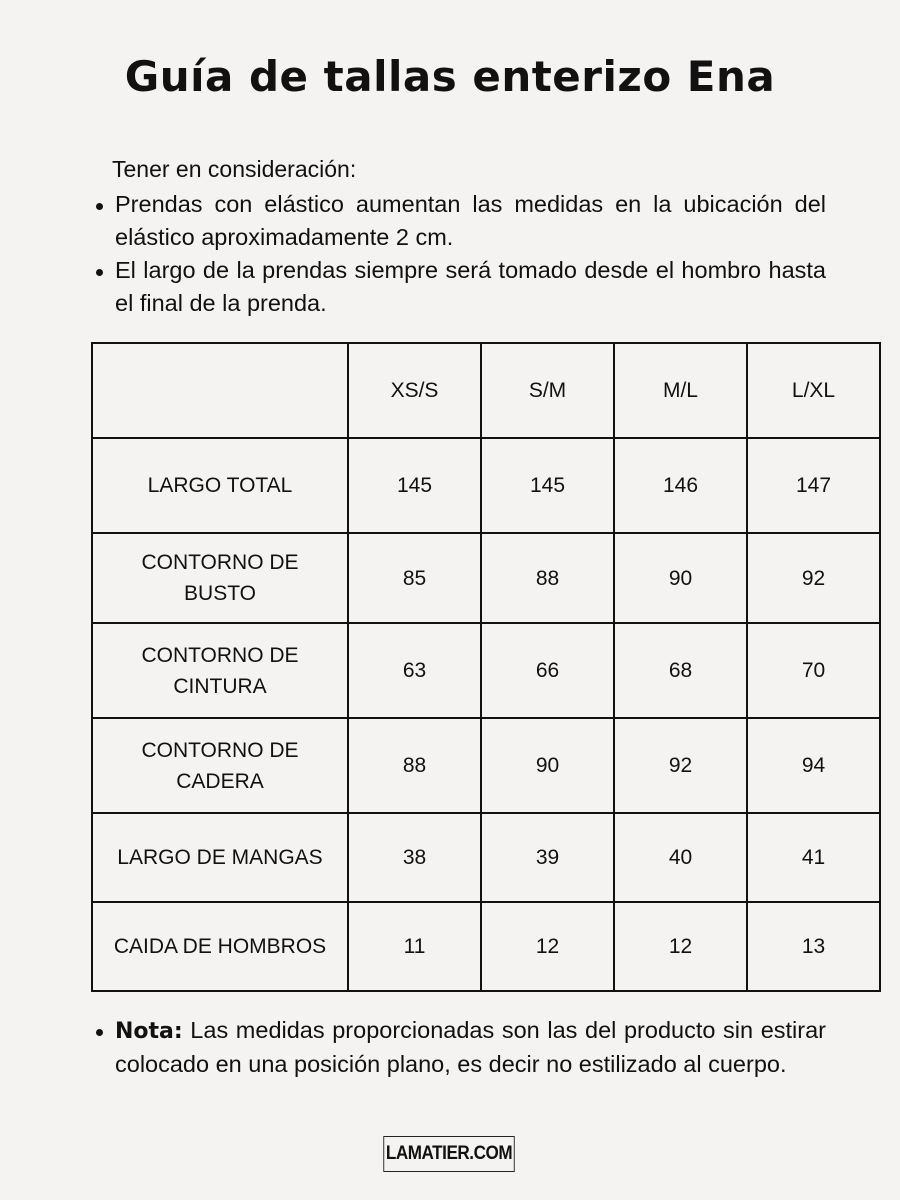 Image resolution: width=900 pixels, height=1200 pixels. I want to click on header-cell: S/M, so click(547, 390).